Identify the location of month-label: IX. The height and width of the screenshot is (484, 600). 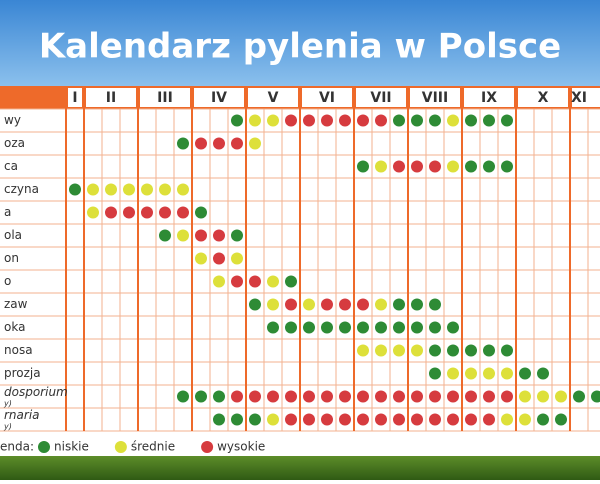
(489, 98).